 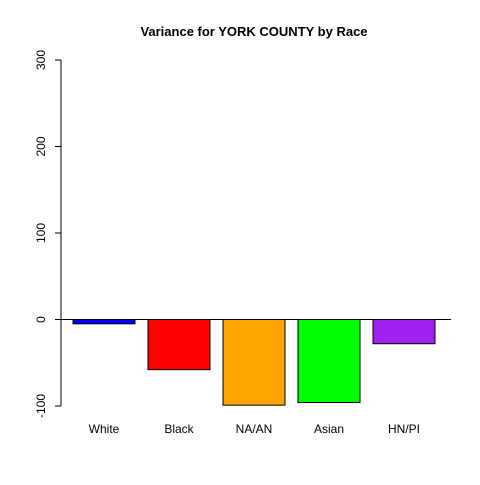 I want to click on y-tick-label: 300, so click(x=41, y=60).